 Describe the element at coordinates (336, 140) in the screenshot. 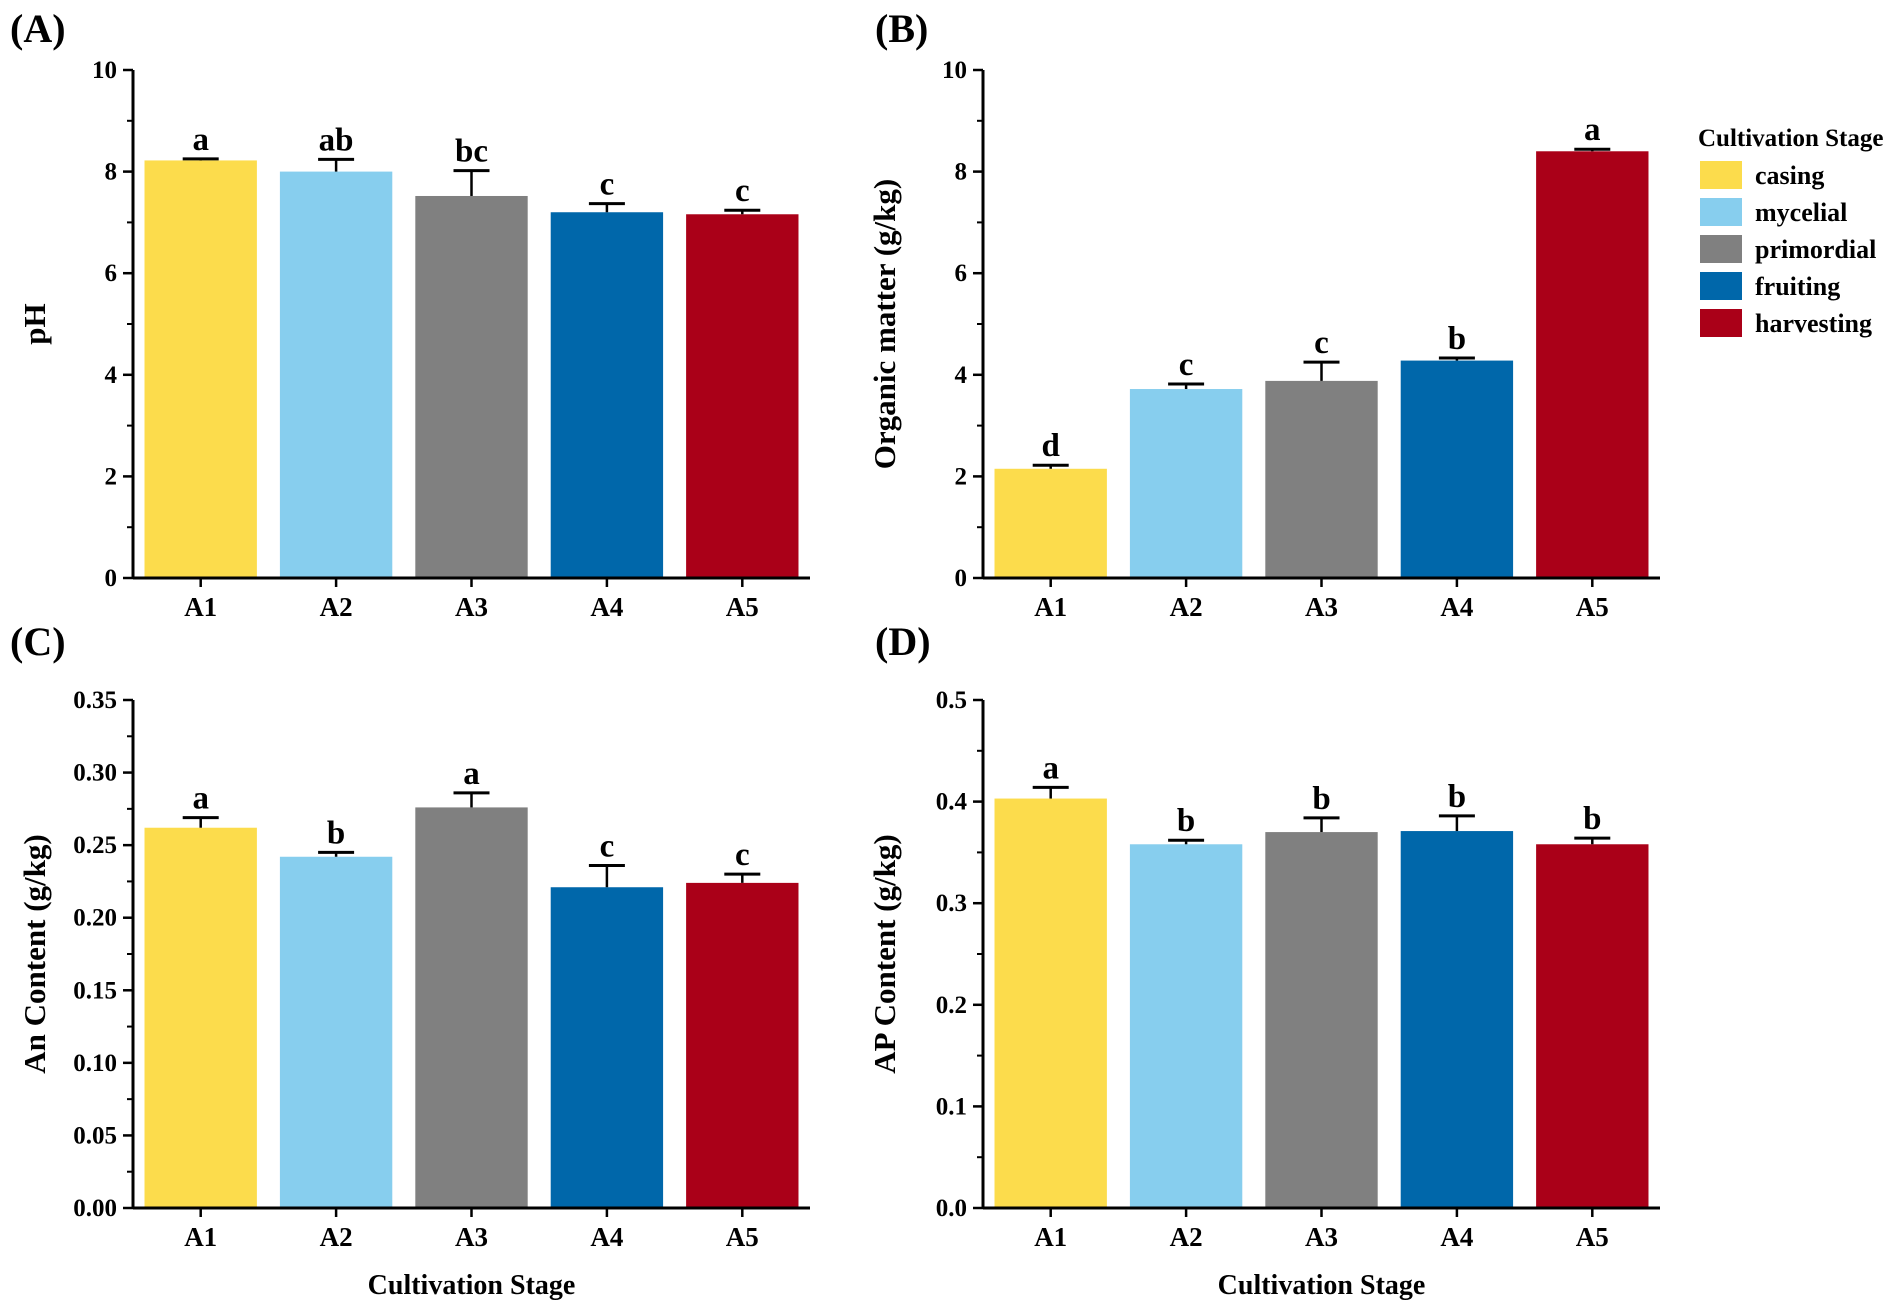

I see `significance-letter: ab` at that location.